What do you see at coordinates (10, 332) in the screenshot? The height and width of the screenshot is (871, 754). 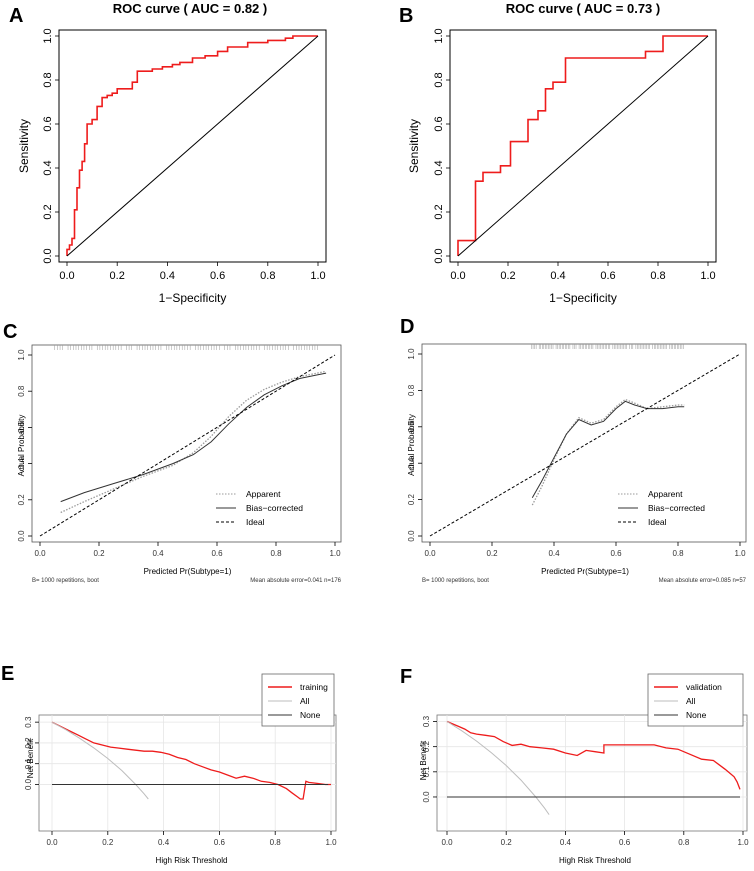 I see `panel-label: C` at bounding box center [10, 332].